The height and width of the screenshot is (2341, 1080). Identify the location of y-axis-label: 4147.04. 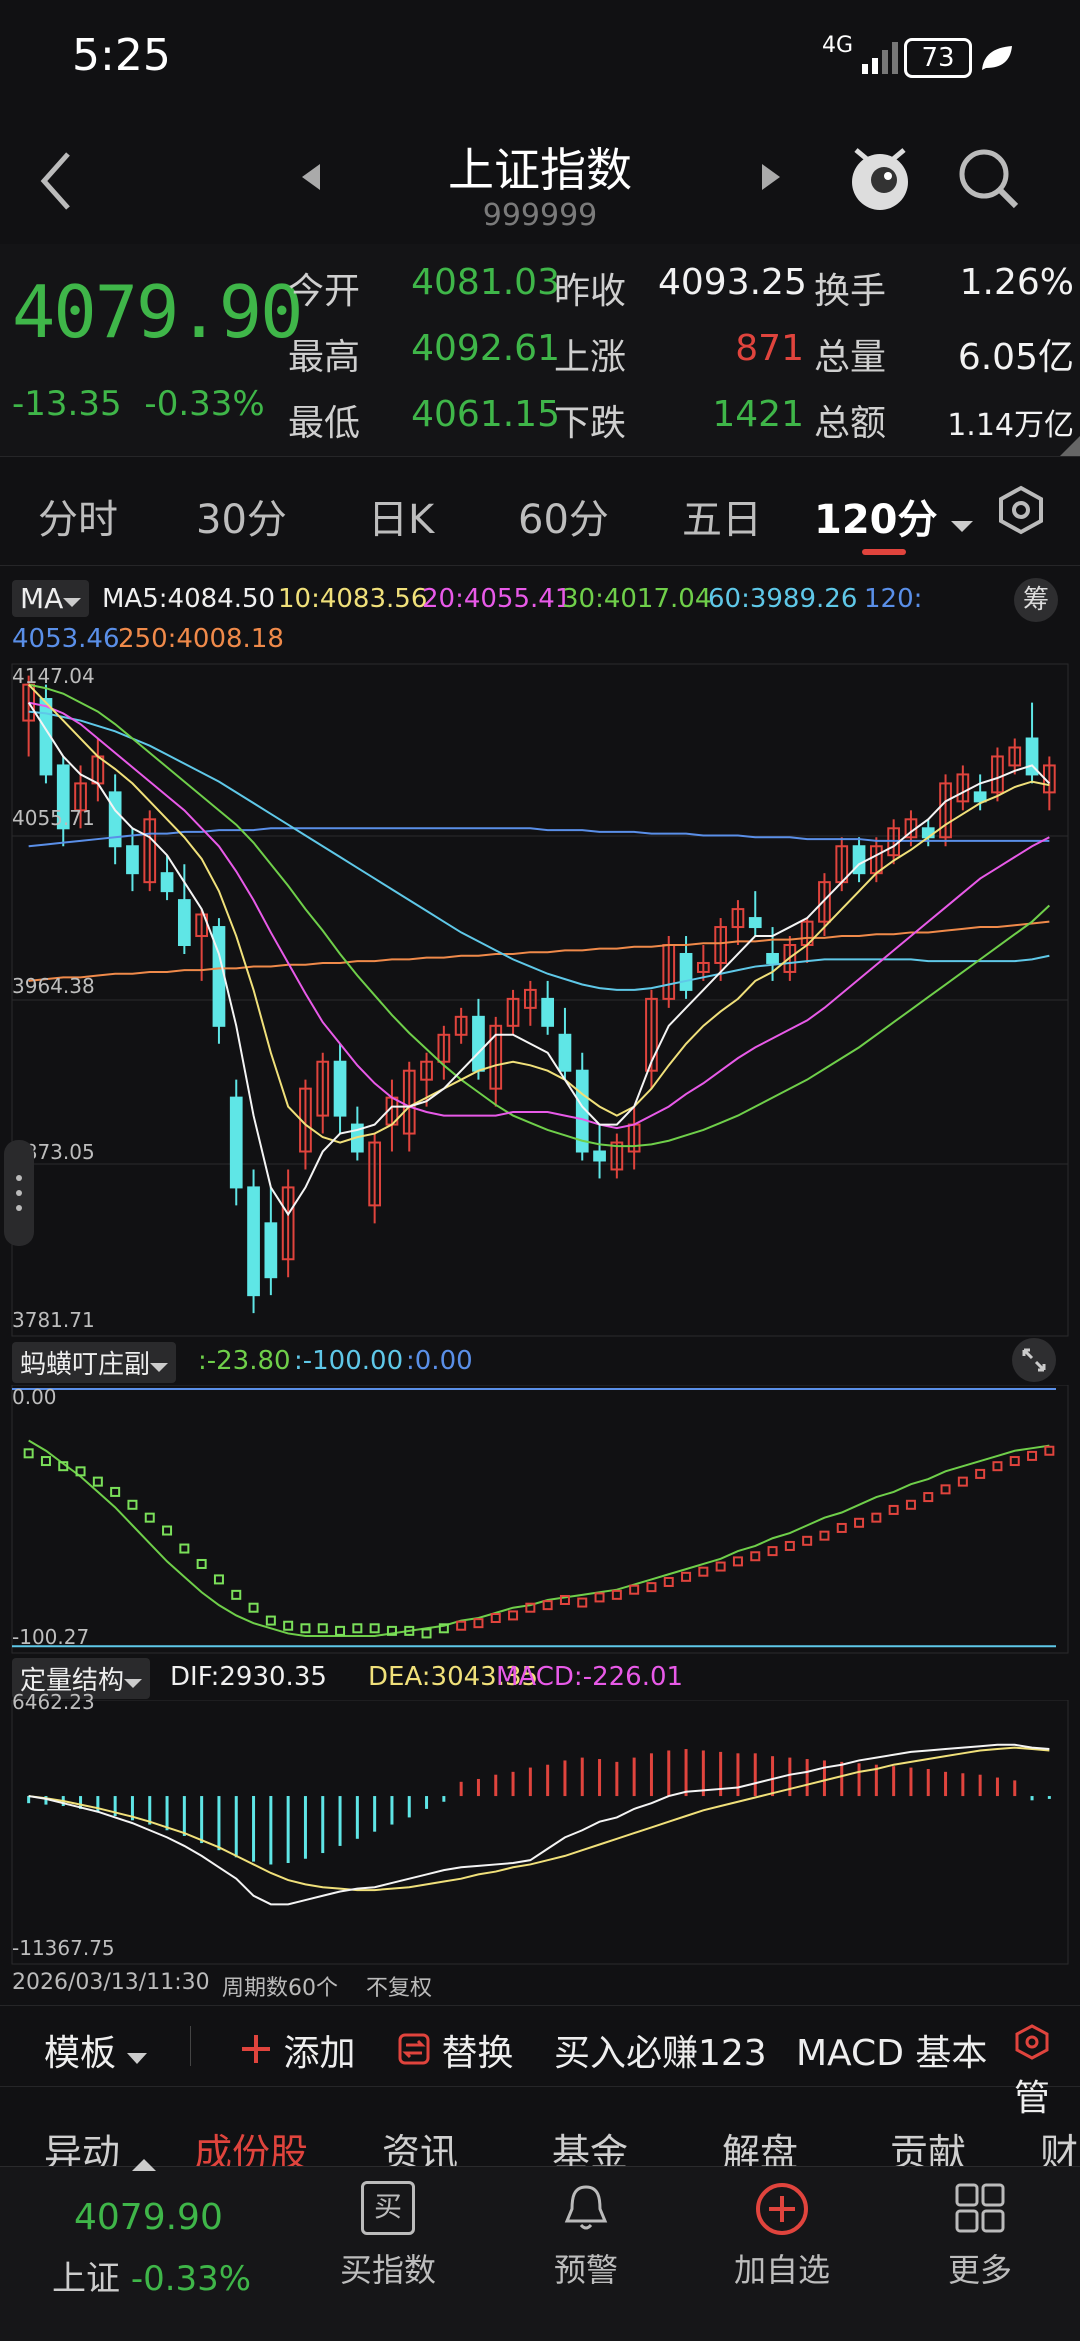
(53, 676).